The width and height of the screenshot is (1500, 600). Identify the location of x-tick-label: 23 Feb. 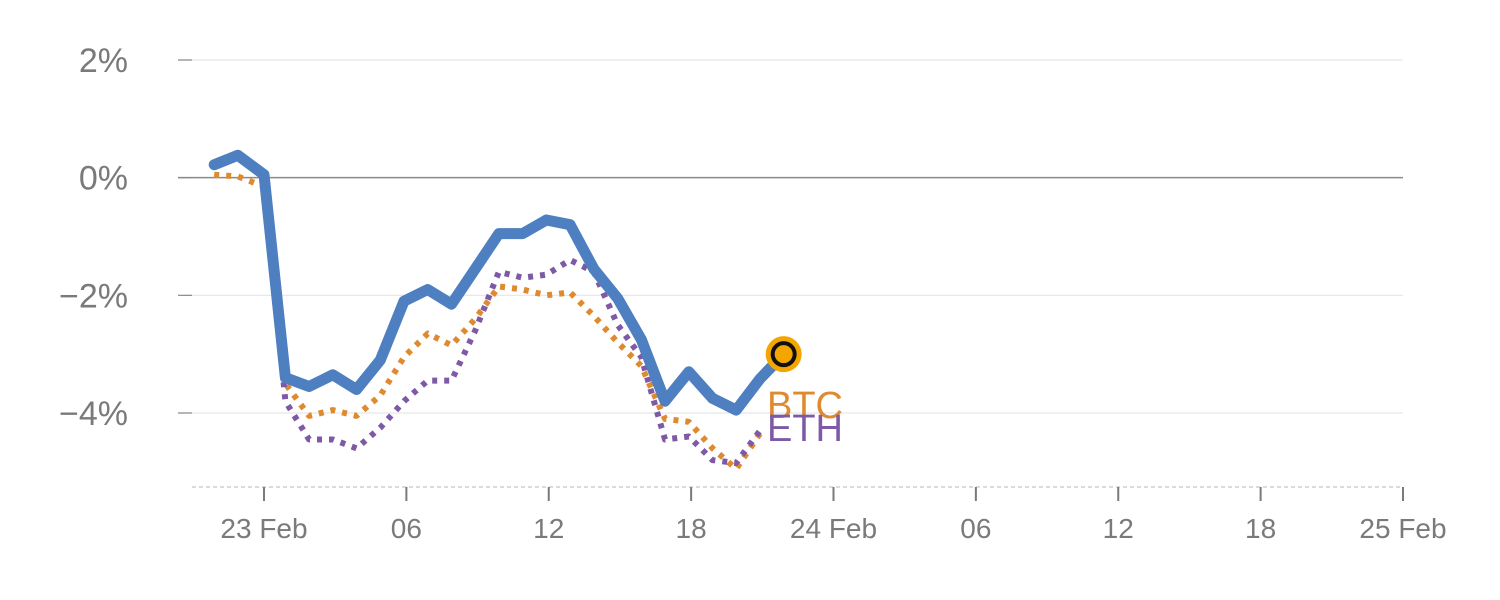
(263, 528).